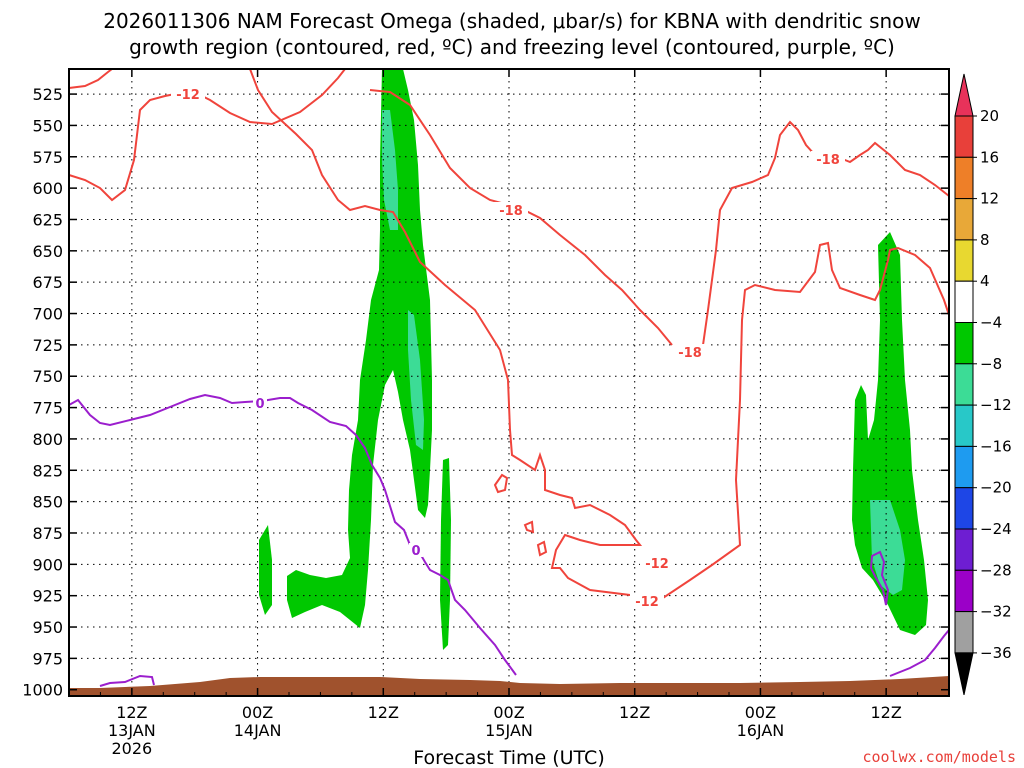 The image size is (1024, 768). What do you see at coordinates (991, 364) in the screenshot?
I see `colorbar-label: −8` at bounding box center [991, 364].